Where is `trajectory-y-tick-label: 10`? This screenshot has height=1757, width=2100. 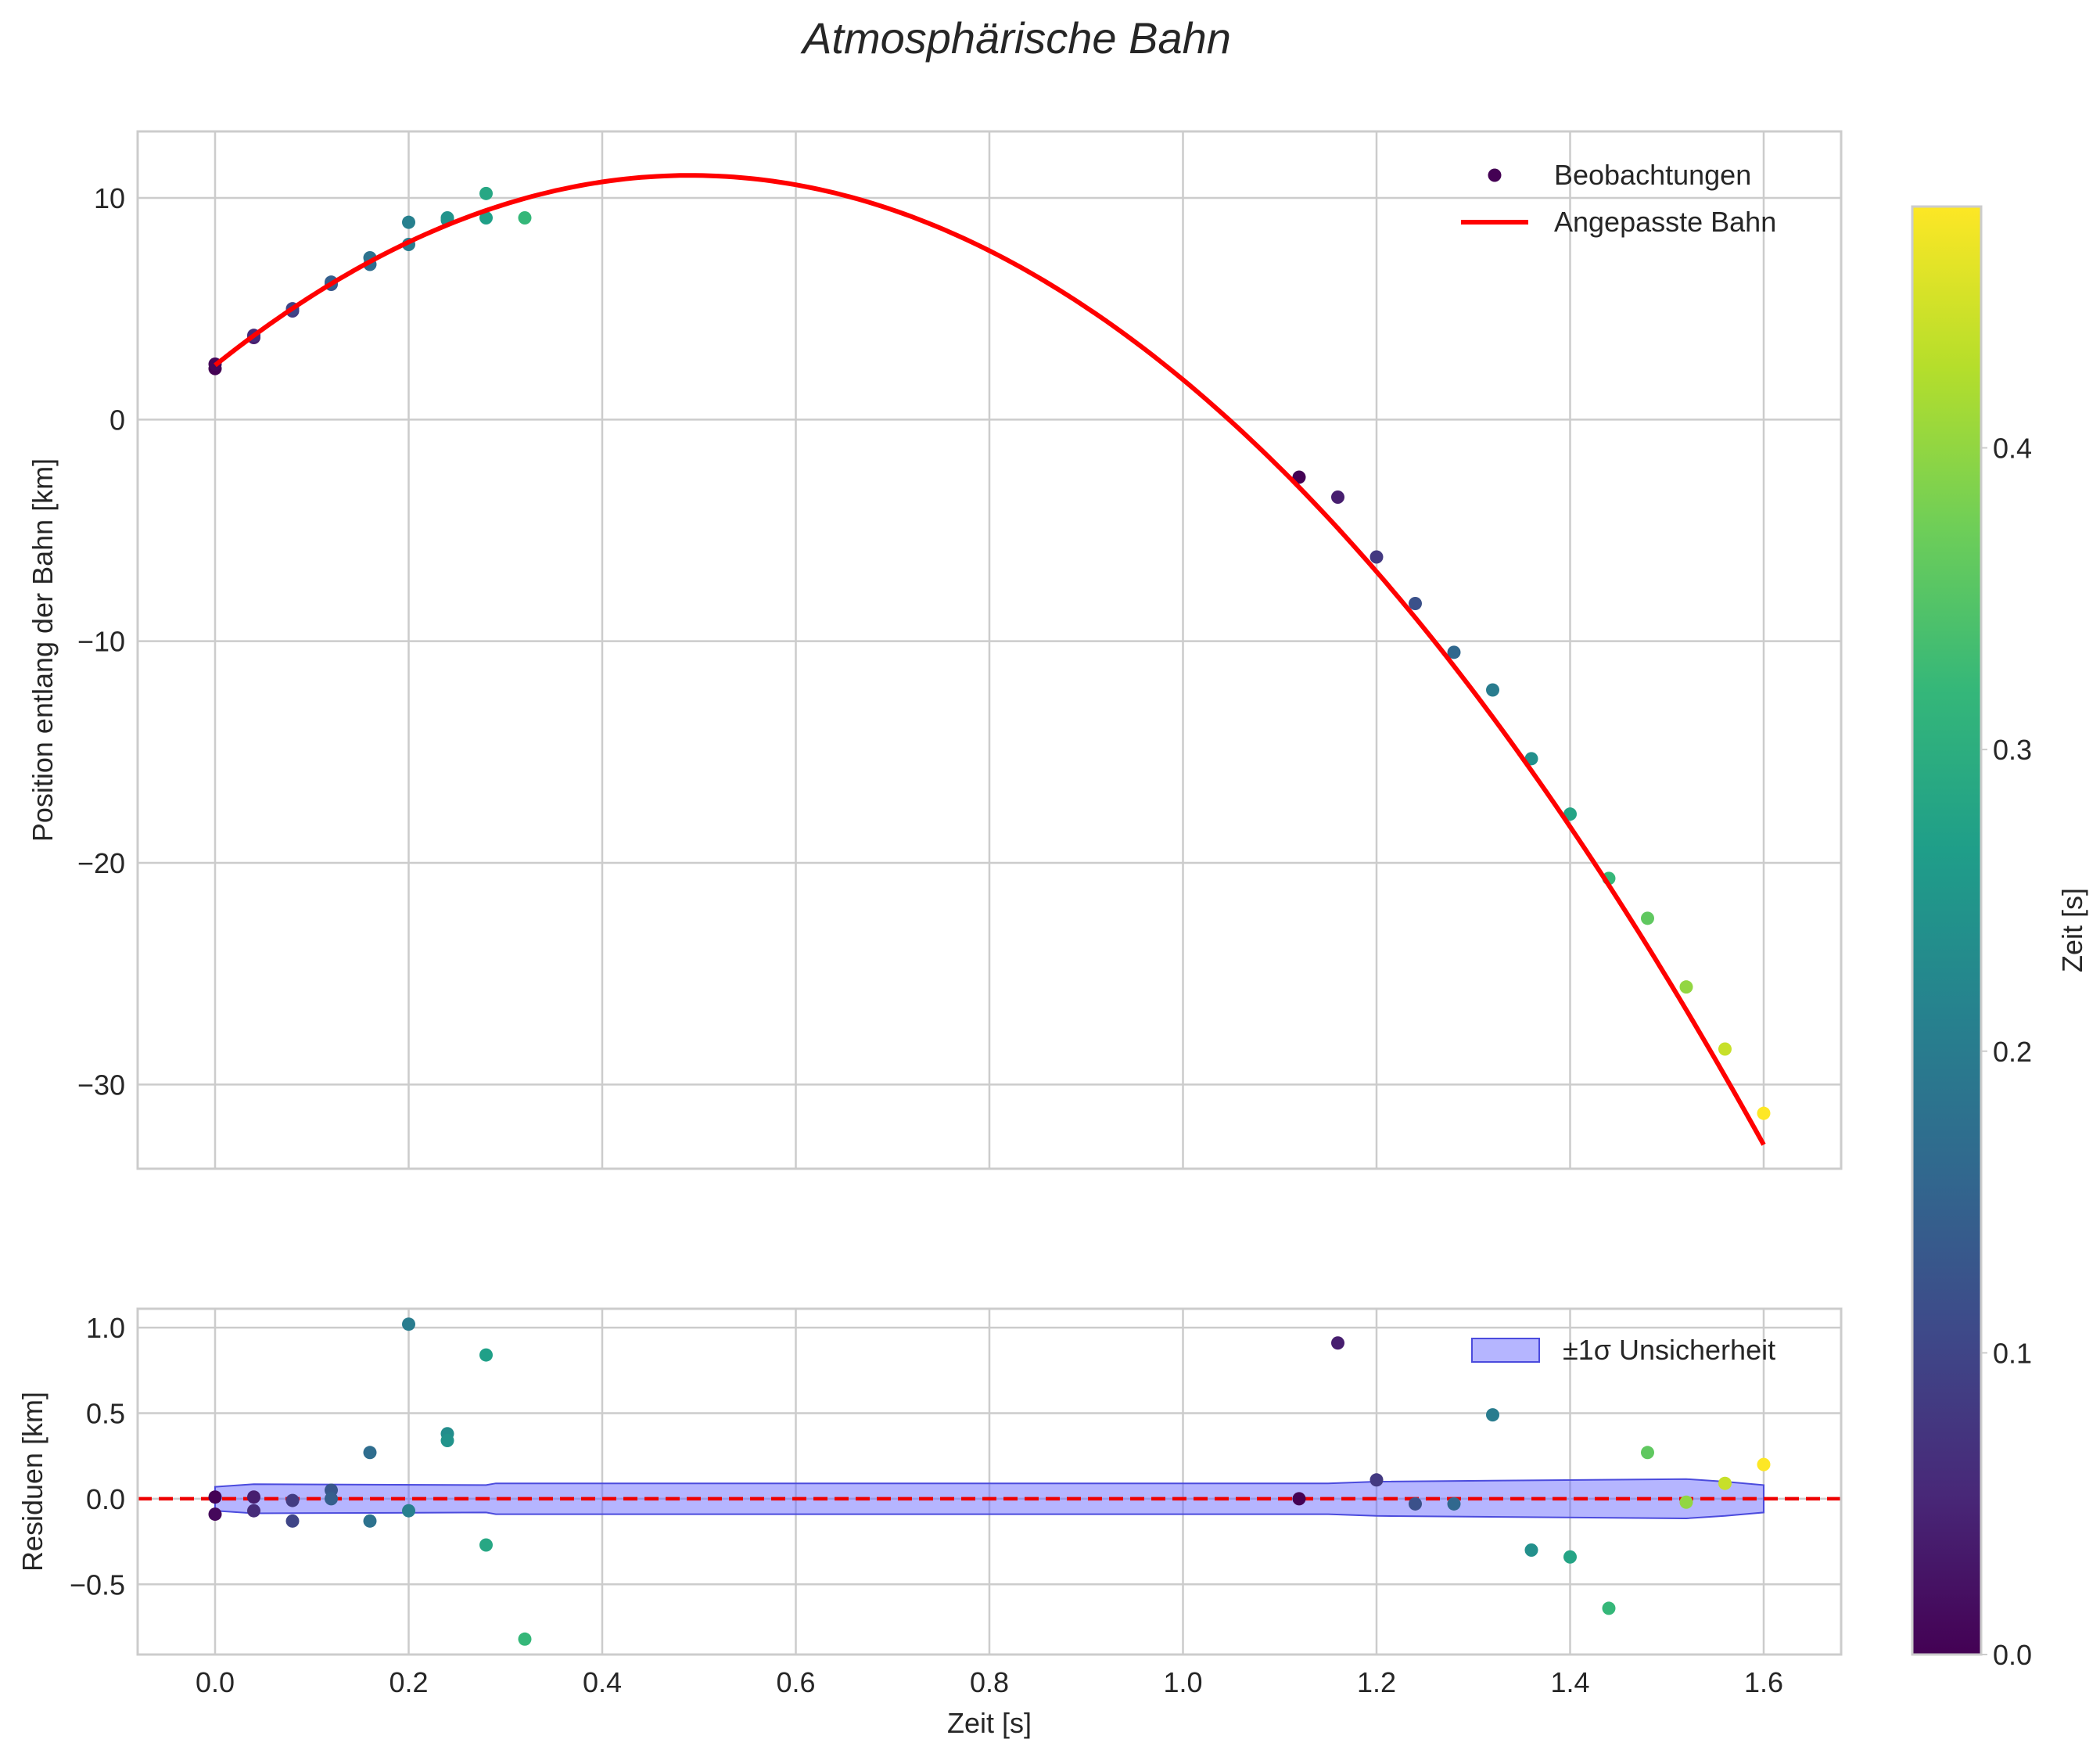 trajectory-y-tick-label: 10 is located at coordinates (109, 198).